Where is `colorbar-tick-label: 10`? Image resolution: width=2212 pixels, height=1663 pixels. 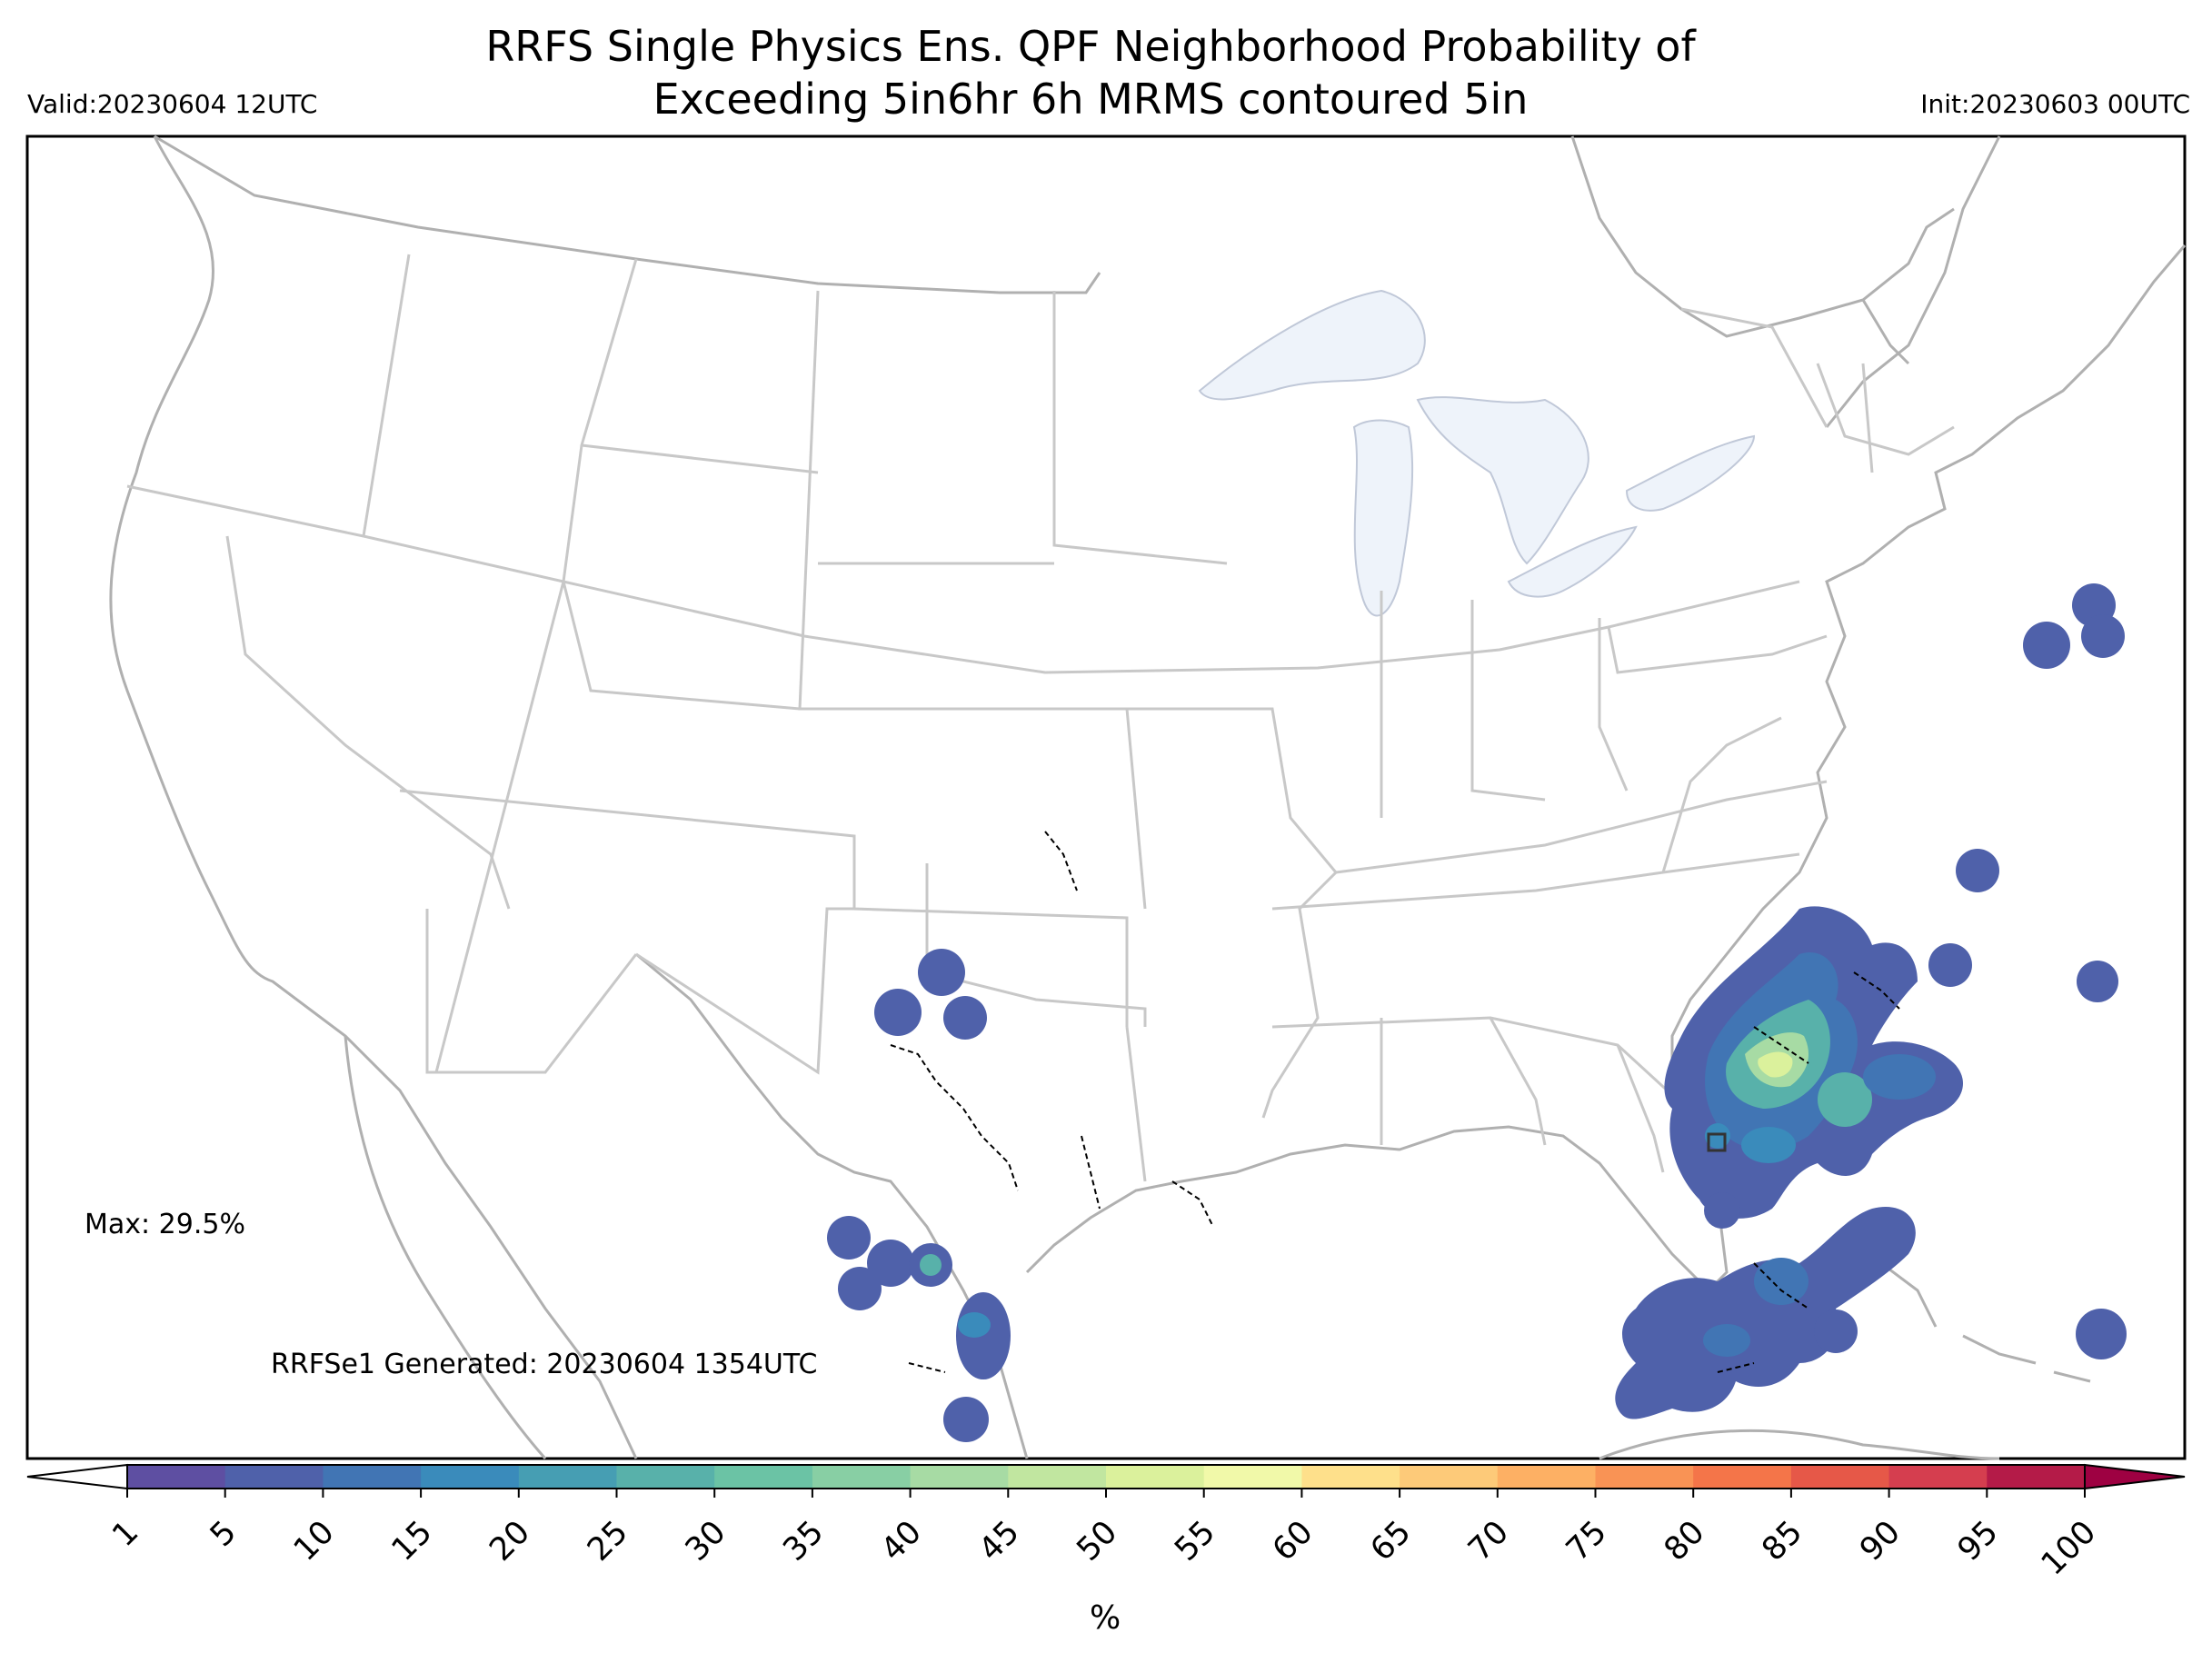 colorbar-tick-label: 10 is located at coordinates (314, 1541).